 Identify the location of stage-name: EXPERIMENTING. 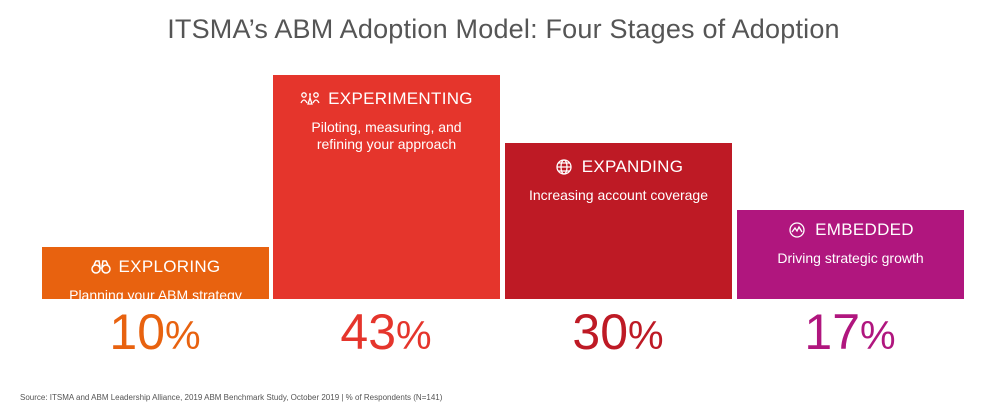
(400, 98).